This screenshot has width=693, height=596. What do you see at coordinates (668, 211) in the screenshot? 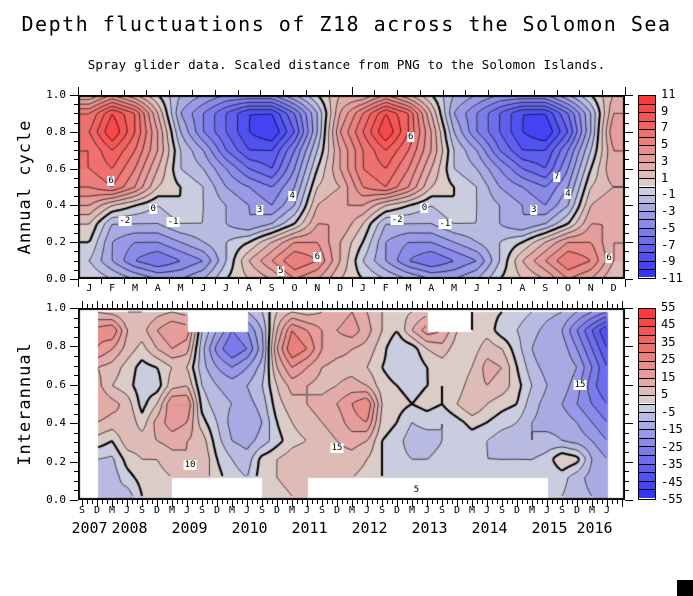
I see `colorbar-tick-label: -3` at bounding box center [668, 211].